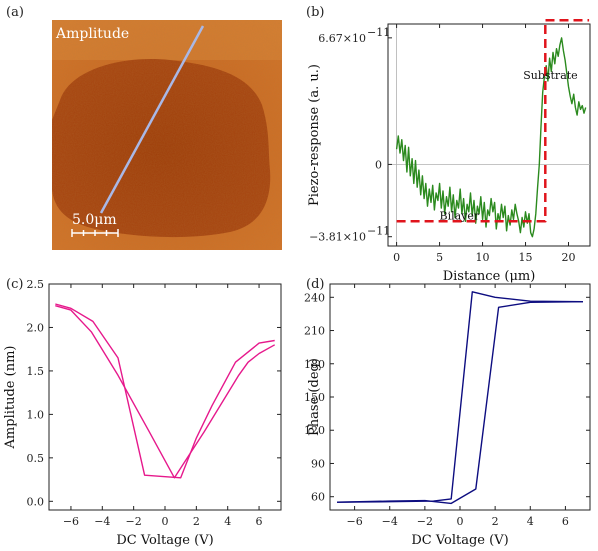 This screenshot has height=551, width=598. I want to click on y-tick-label: 1.0, so click(36, 414).